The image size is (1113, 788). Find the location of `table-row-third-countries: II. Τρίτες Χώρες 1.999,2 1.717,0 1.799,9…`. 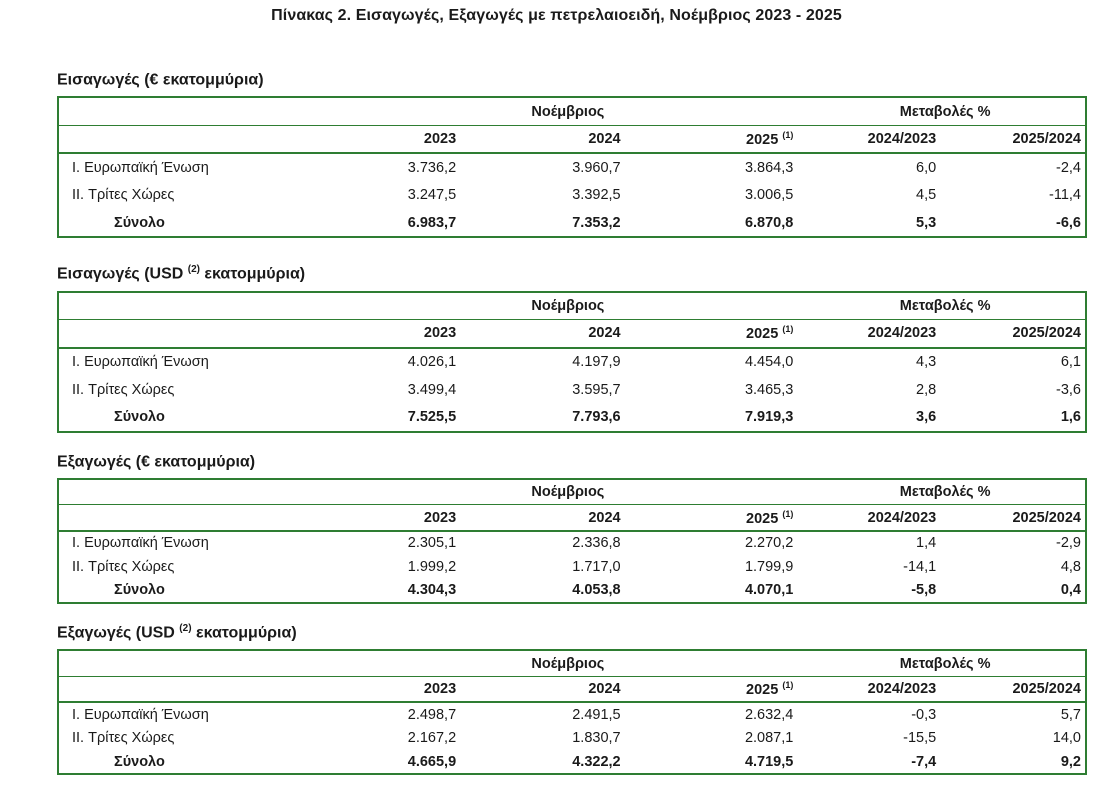

table-row-third-countries: II. Τρίτες Χώρες 1.999,2 1.717,0 1.799,9… is located at coordinates (572, 567).